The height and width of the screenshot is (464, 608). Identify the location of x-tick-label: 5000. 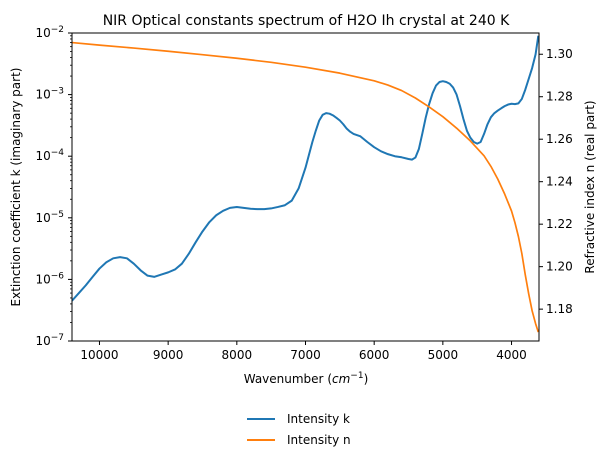
(443, 355).